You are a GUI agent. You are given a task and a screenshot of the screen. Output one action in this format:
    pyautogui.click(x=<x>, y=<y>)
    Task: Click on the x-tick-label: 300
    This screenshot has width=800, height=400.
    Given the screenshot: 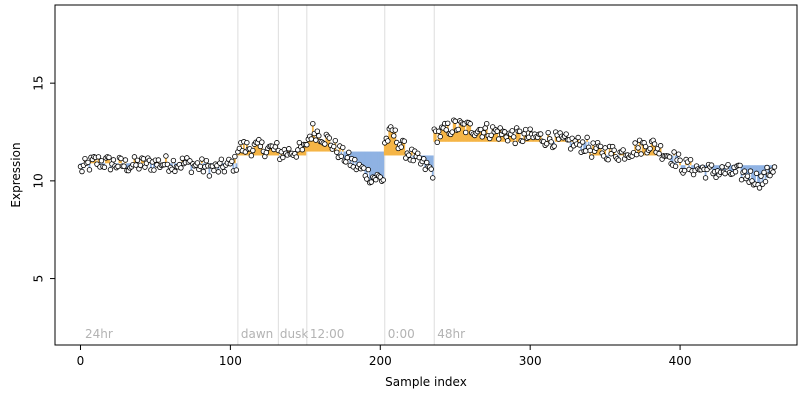 What is the action you would take?
    pyautogui.click(x=530, y=361)
    